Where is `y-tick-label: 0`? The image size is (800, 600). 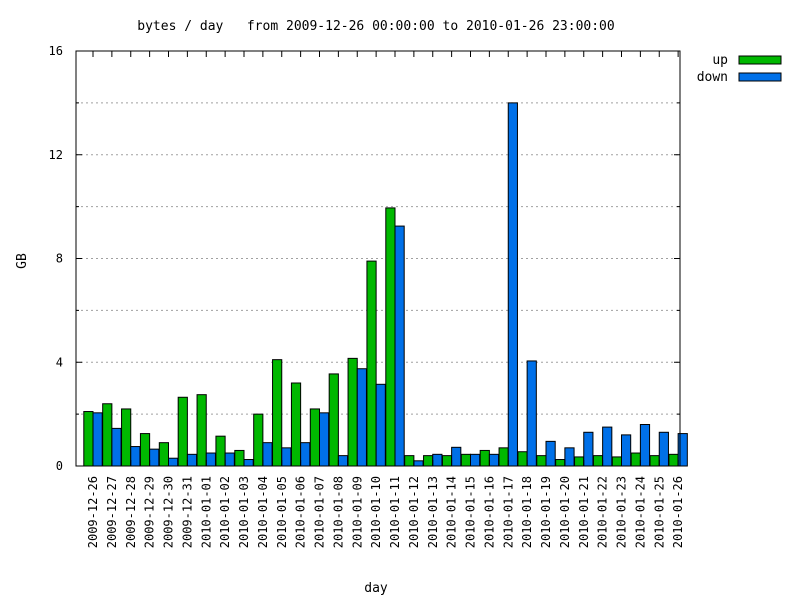
y-tick-label: 0 is located at coordinates (59, 466).